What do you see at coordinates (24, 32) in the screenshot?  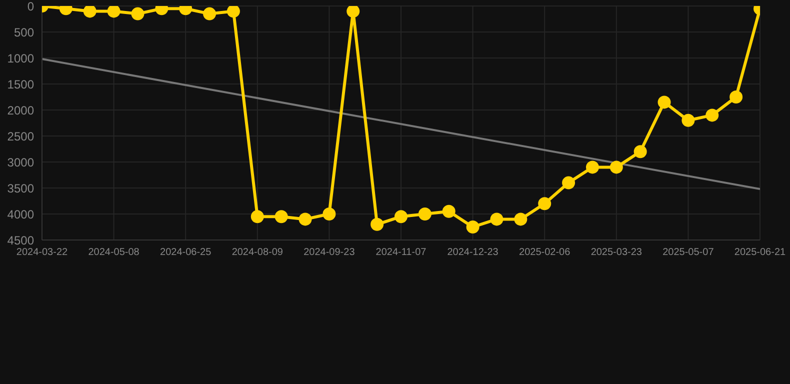 I see `y-tick-label: 500` at bounding box center [24, 32].